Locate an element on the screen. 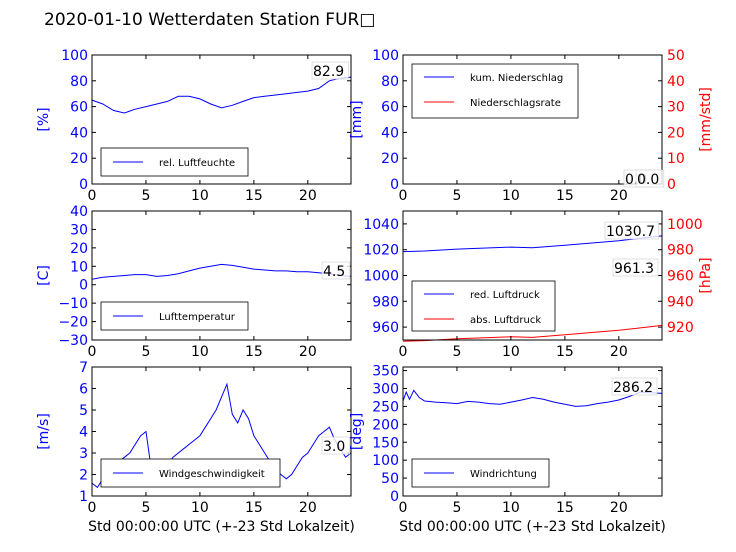 This screenshot has width=736, height=552. y-tick-label: 3 is located at coordinates (83, 454).